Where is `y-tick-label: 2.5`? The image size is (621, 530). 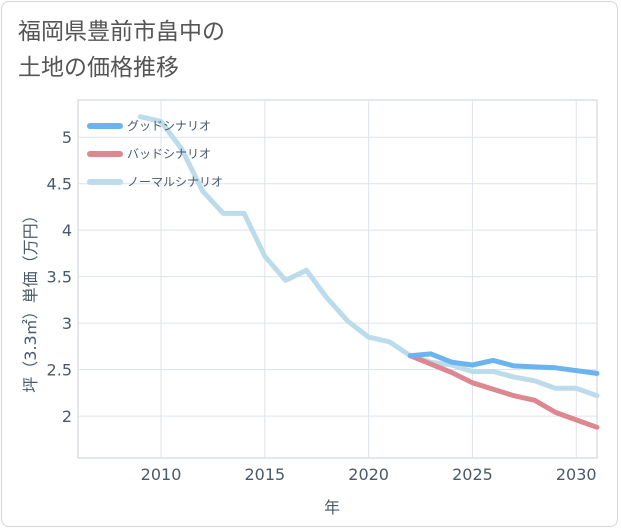 y-tick-label: 2.5 is located at coordinates (59, 370).